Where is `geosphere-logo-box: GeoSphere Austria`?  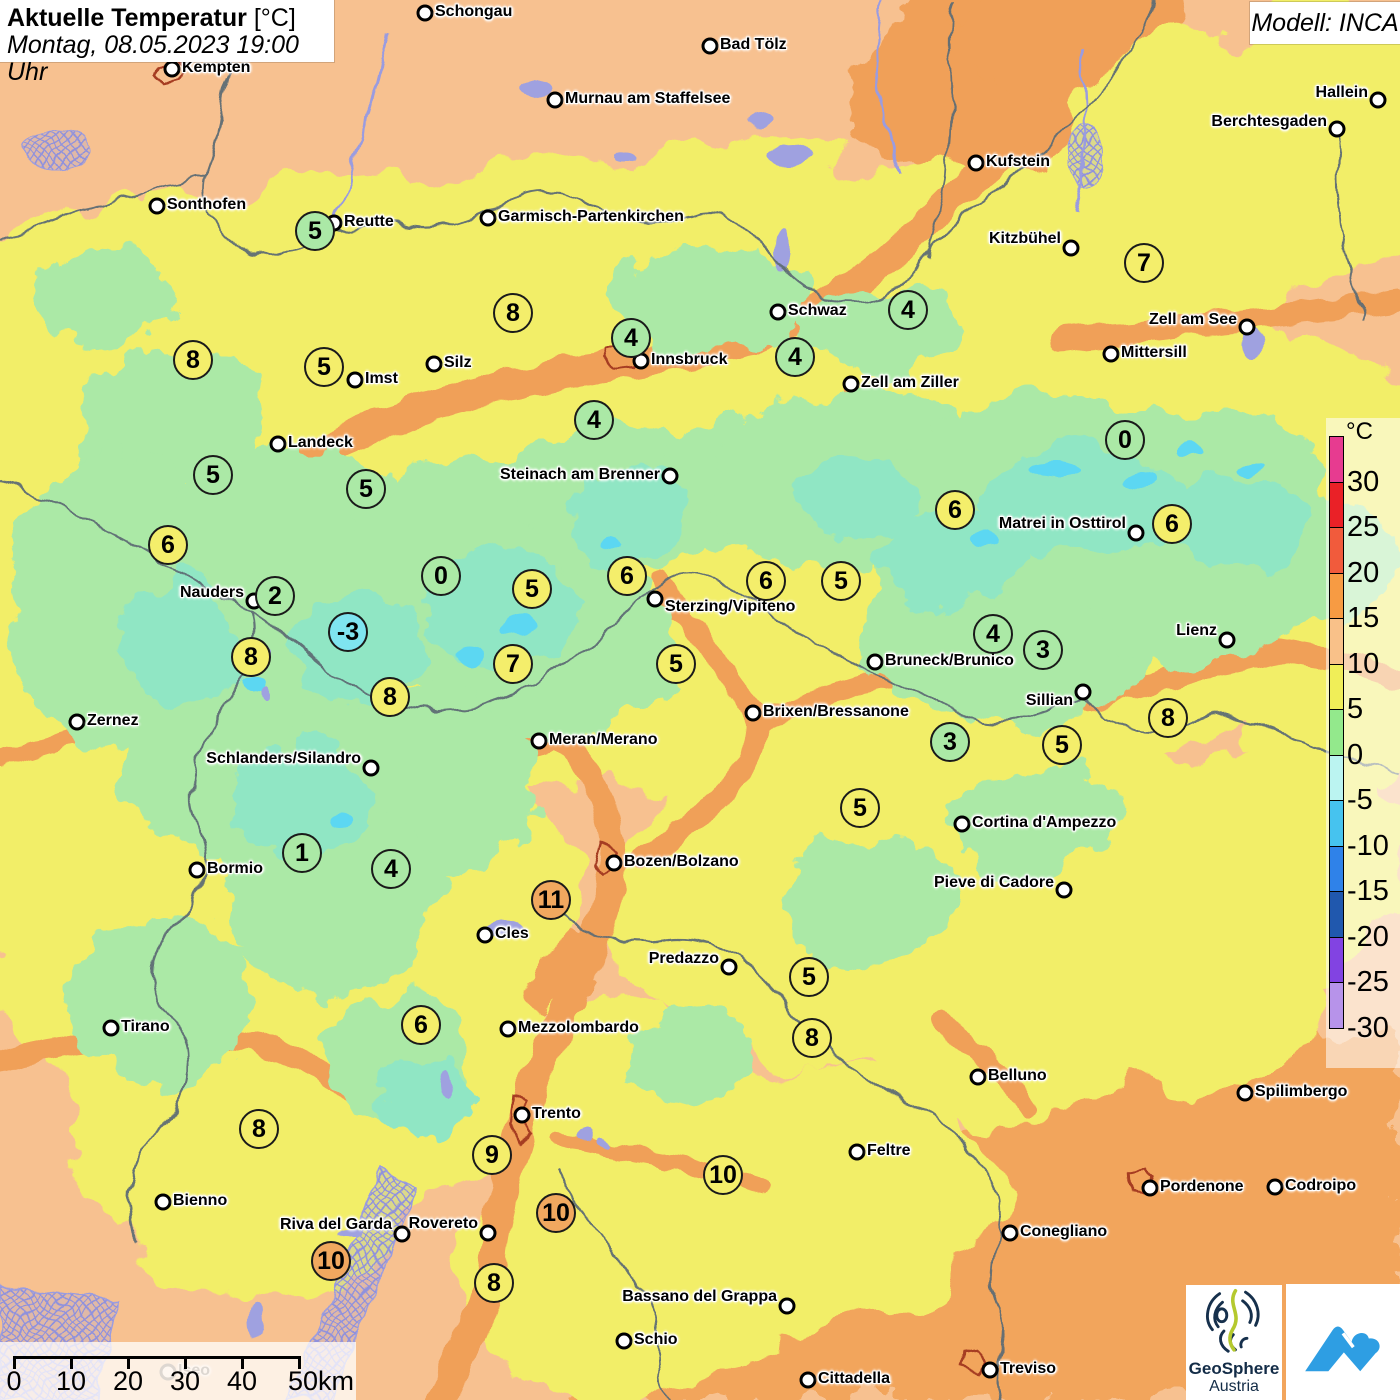
geosphere-logo-box: GeoSphere Austria is located at coordinates (1234, 1342).